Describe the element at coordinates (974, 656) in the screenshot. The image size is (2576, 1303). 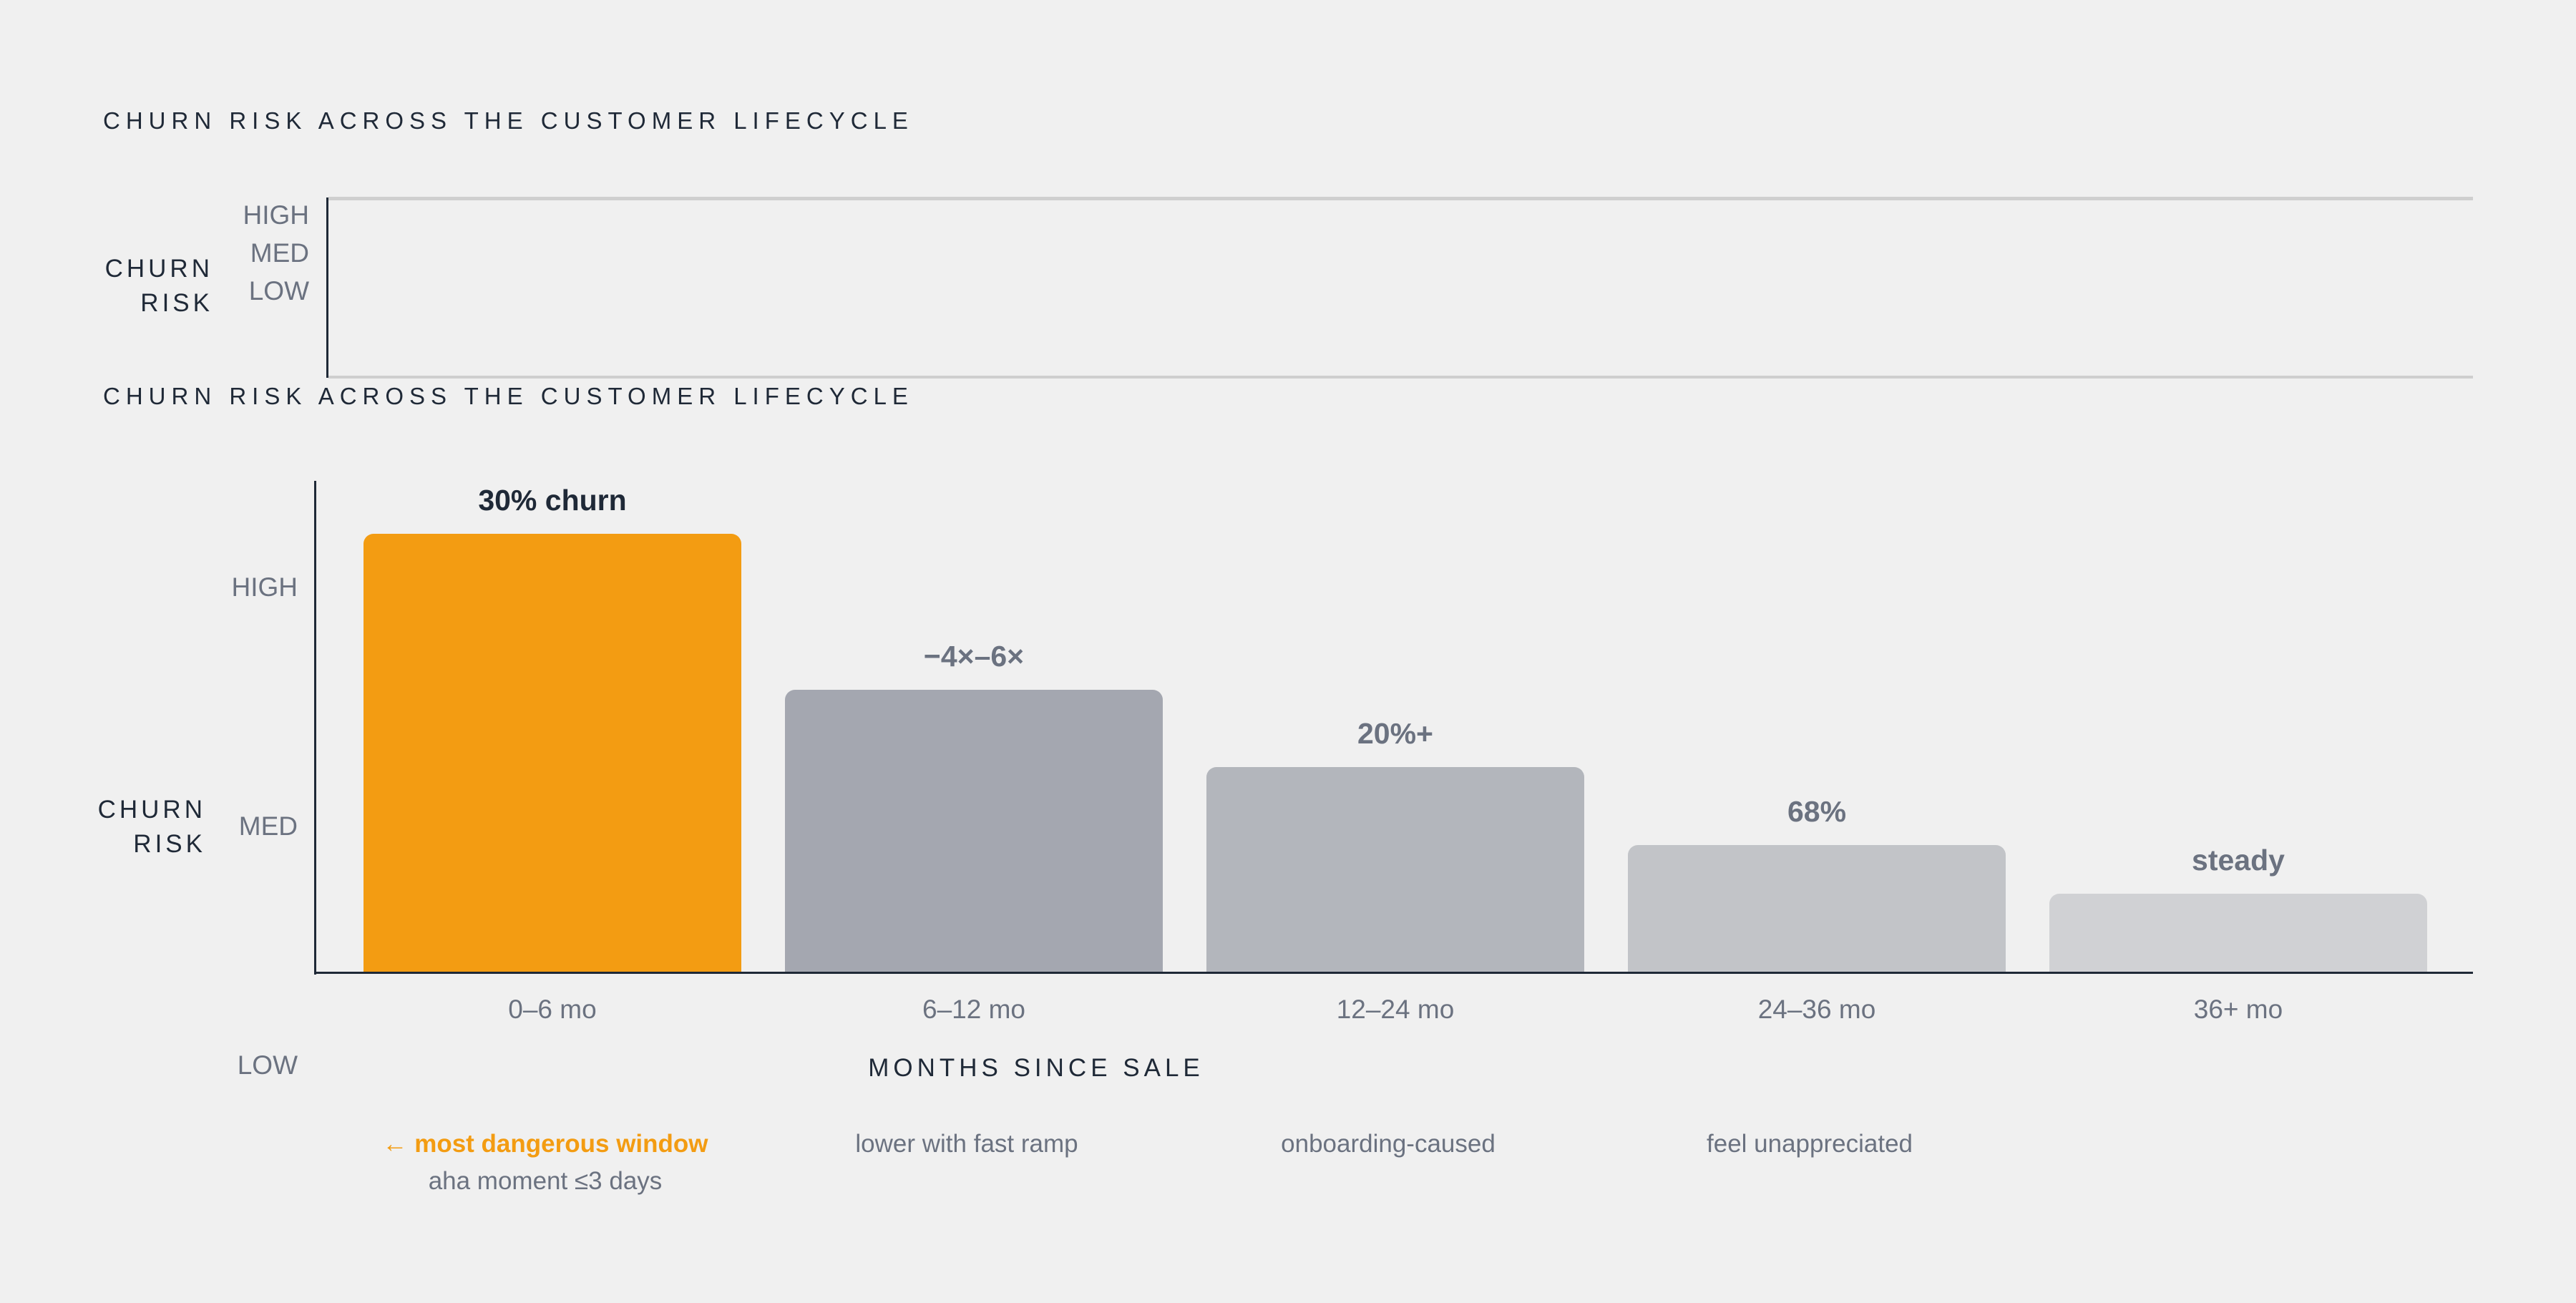
I see `data-label-1: −4×–6×` at that location.